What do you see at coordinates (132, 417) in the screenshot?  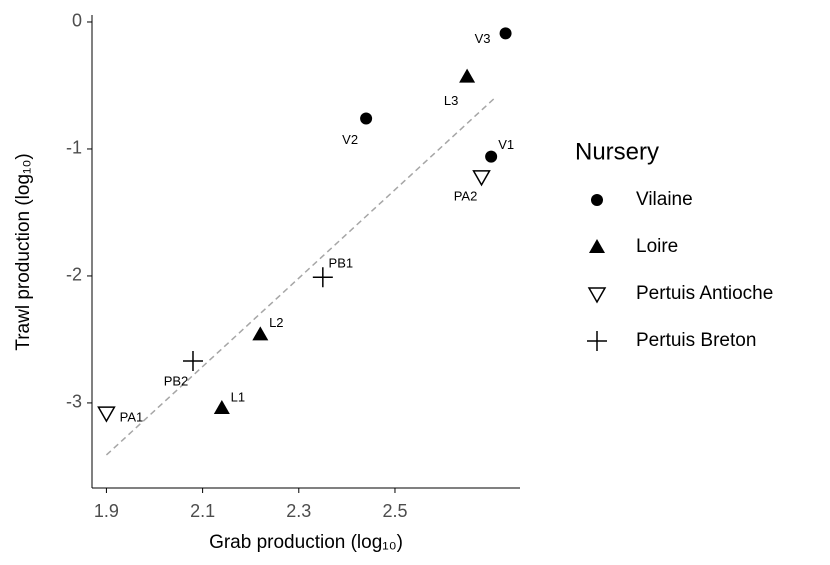 I see `point-label: PA1` at bounding box center [132, 417].